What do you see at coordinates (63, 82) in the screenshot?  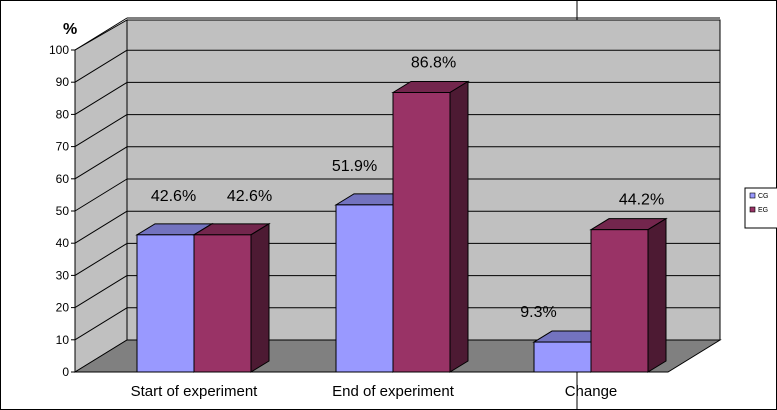 I see `y-tick-label: 90` at bounding box center [63, 82].